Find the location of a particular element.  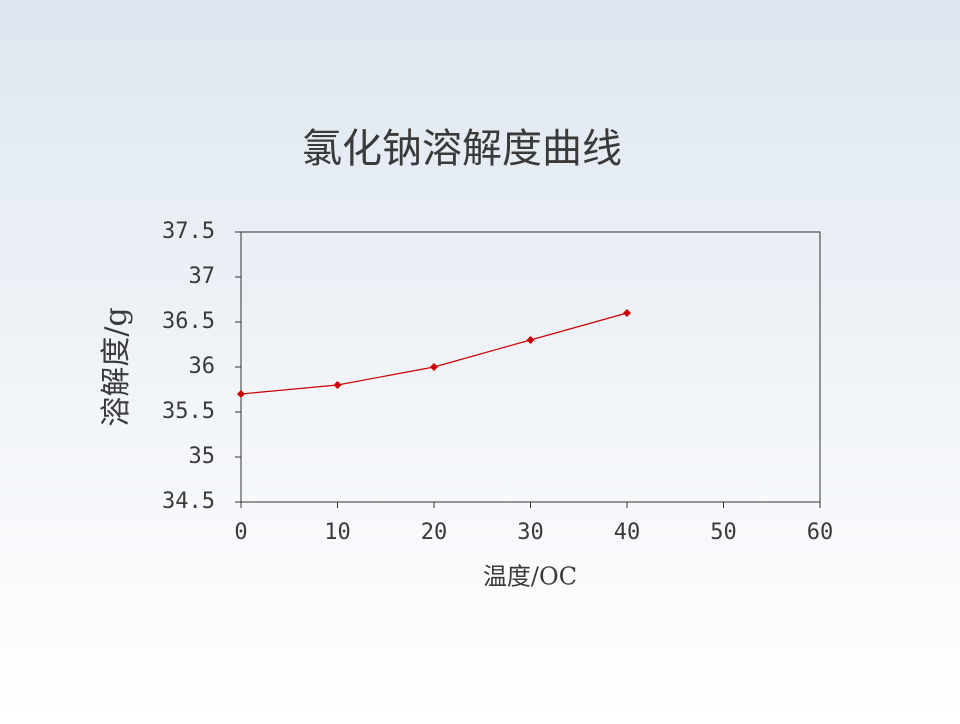

x-tick-label: 30 is located at coordinates (530, 532).